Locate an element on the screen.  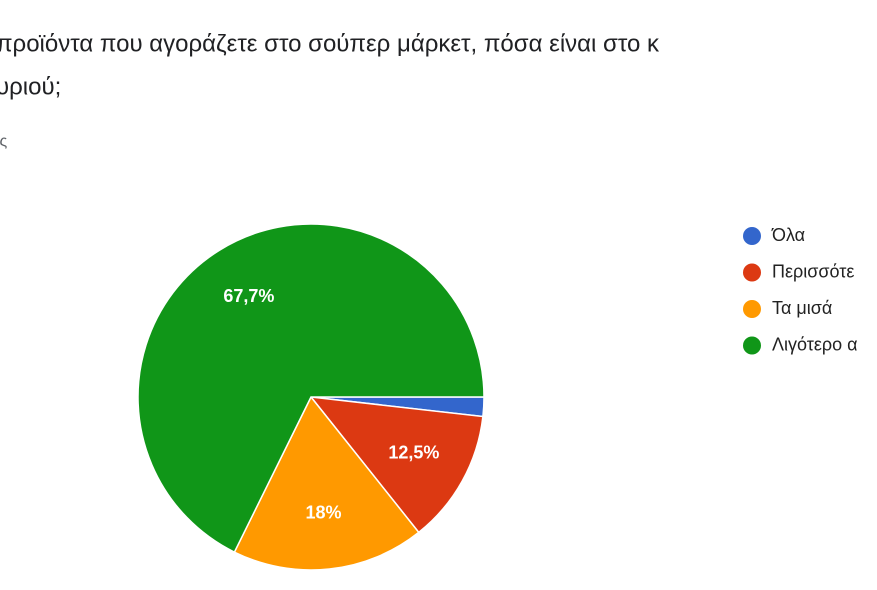
legend-label: Λιγότερο α is located at coordinates (815, 344).